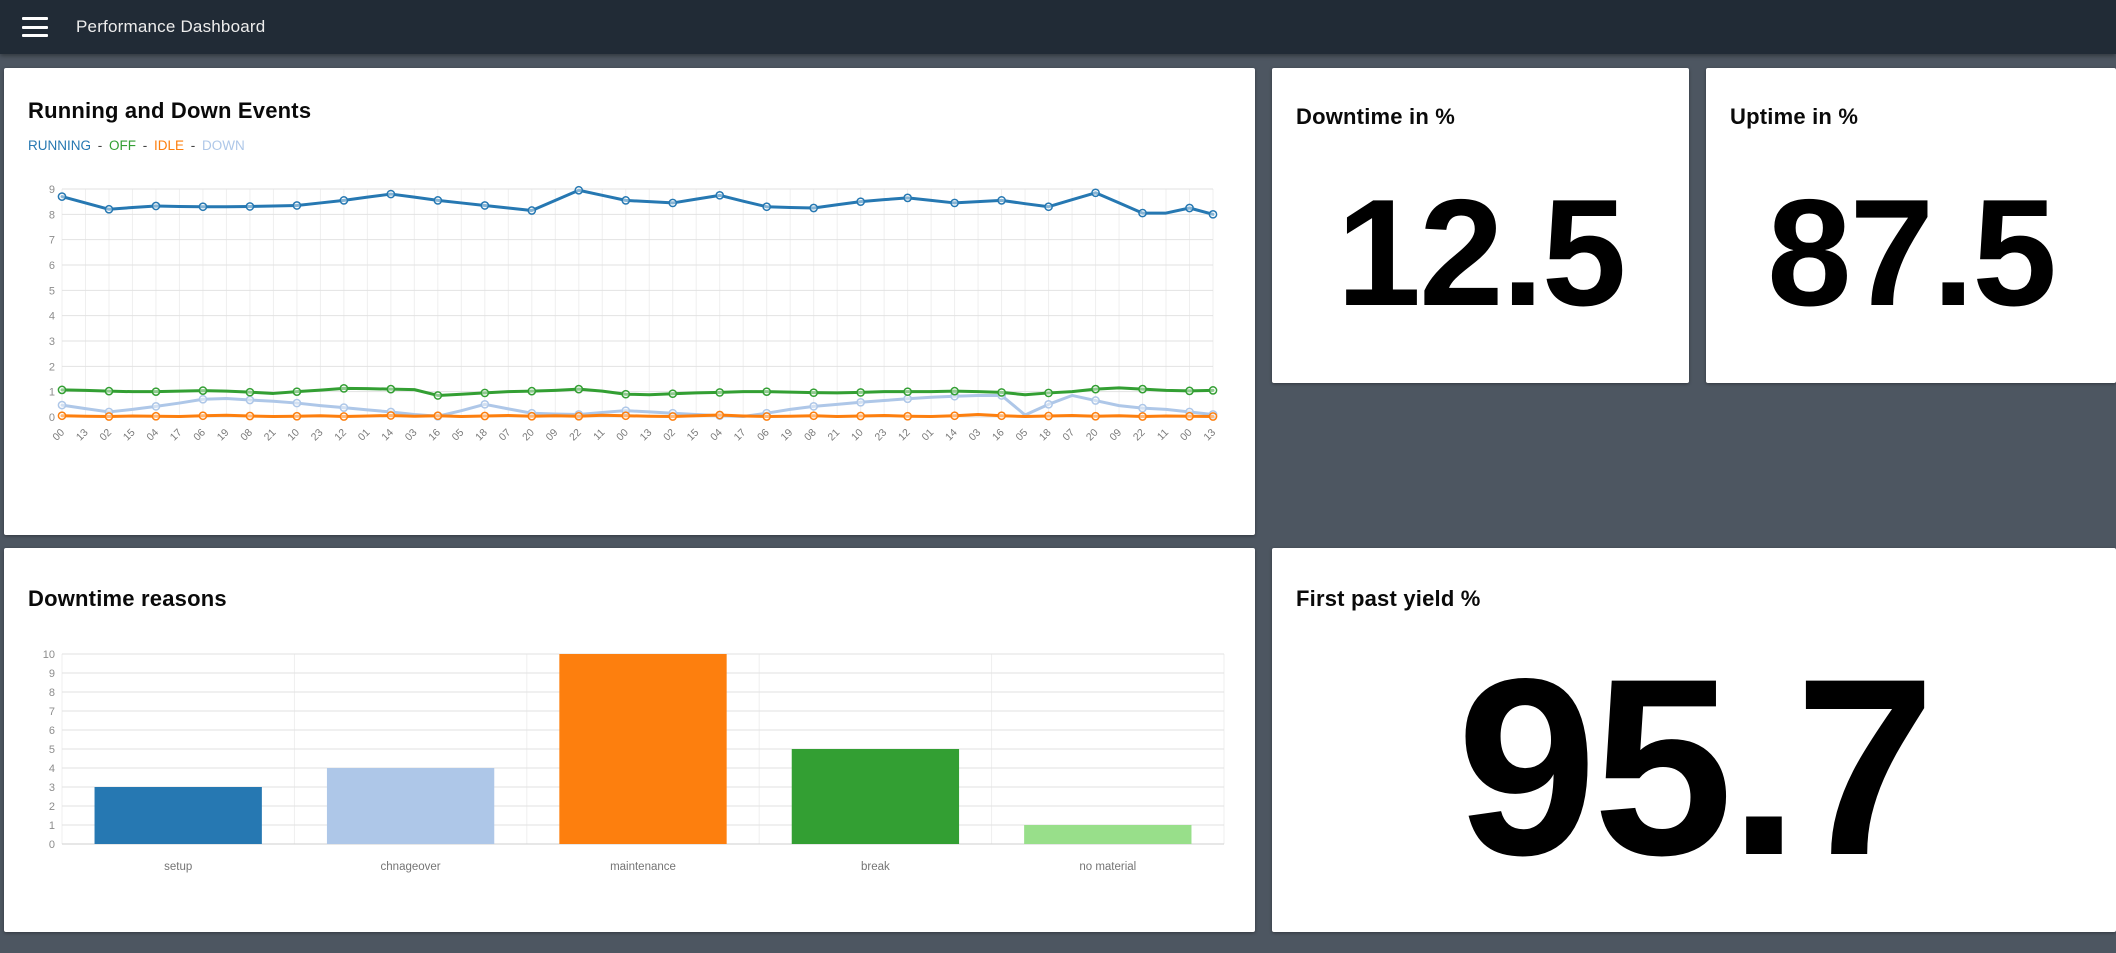 This screenshot has width=2116, height=953. I want to click on hamburger-menu-icon, so click(35, 27).